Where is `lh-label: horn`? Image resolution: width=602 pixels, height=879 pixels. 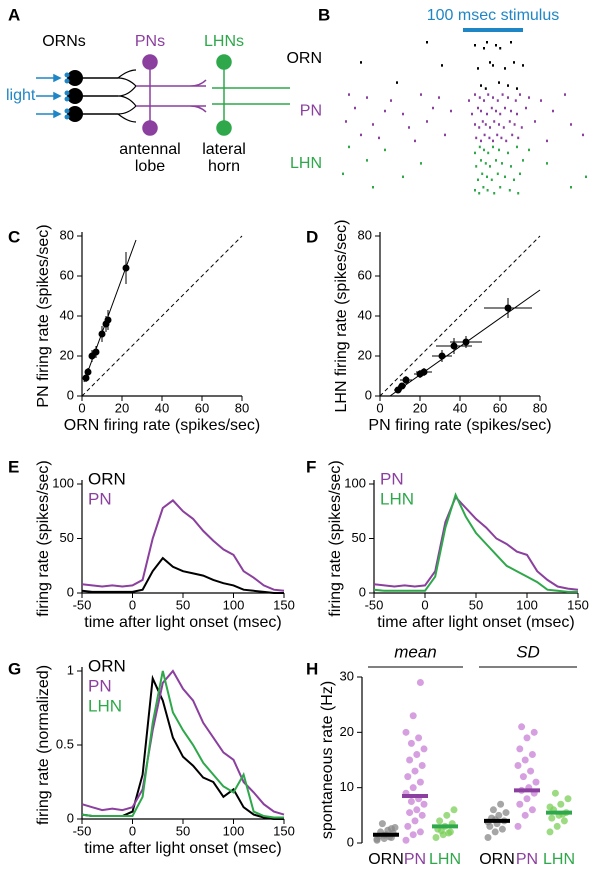
lh-label: horn is located at coordinates (224, 166).